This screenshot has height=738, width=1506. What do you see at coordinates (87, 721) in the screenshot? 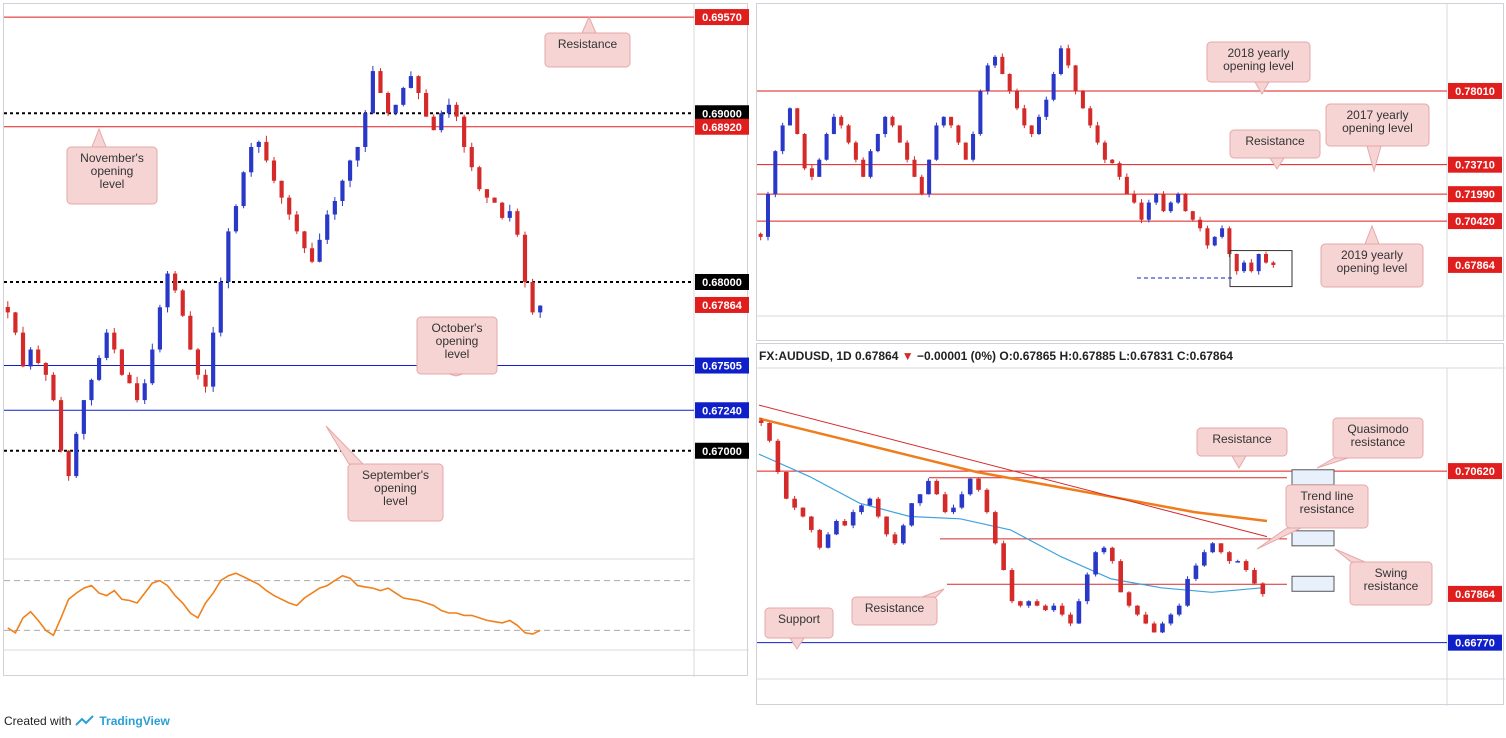
I see `footer: Created with TradingView` at bounding box center [87, 721].